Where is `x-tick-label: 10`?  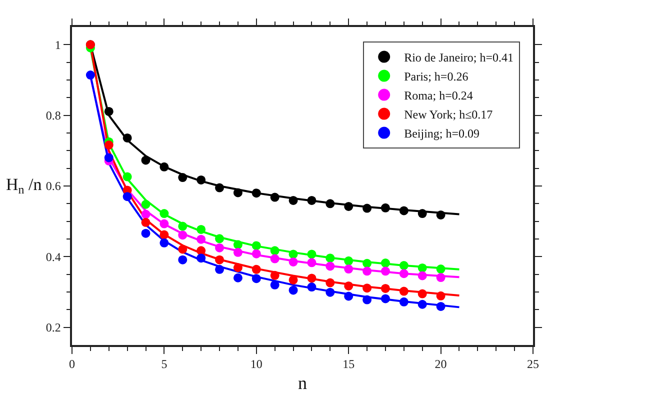
x-tick-label: 10 is located at coordinates (256, 364).